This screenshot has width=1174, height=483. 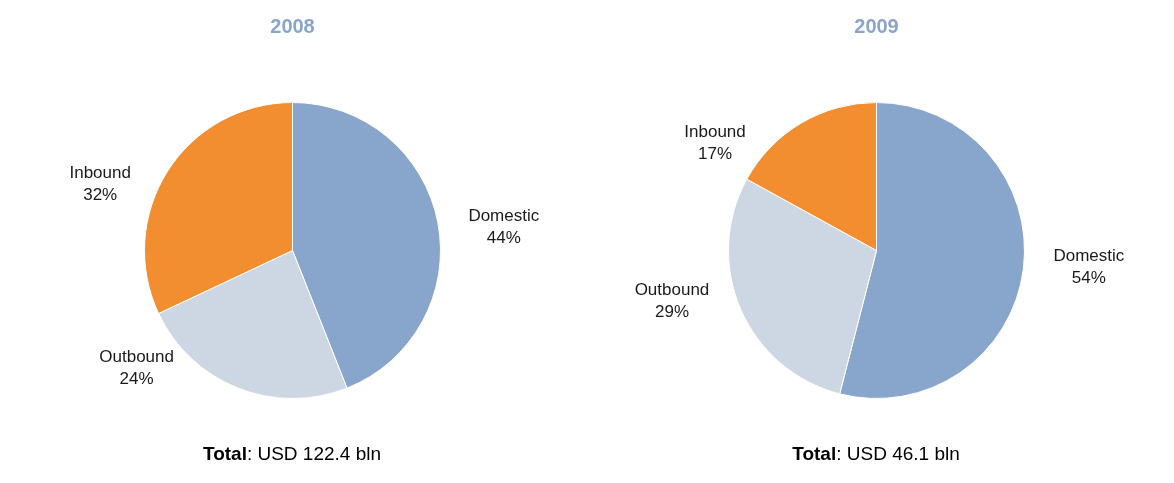 I want to click on chart-title: 2009, so click(x=876, y=25).